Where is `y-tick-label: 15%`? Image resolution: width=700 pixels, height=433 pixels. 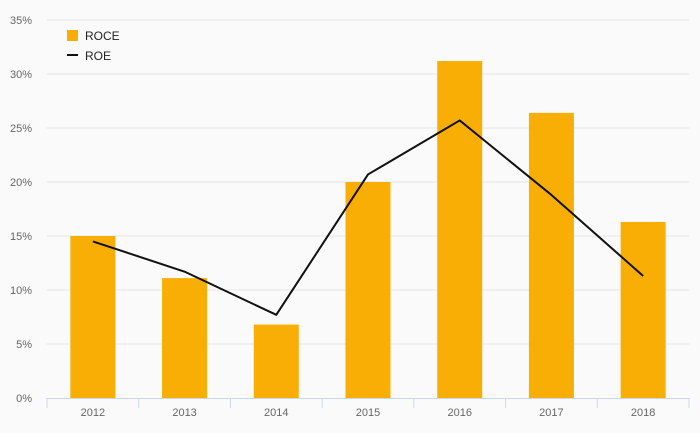 y-tick-label: 15% is located at coordinates (21, 237).